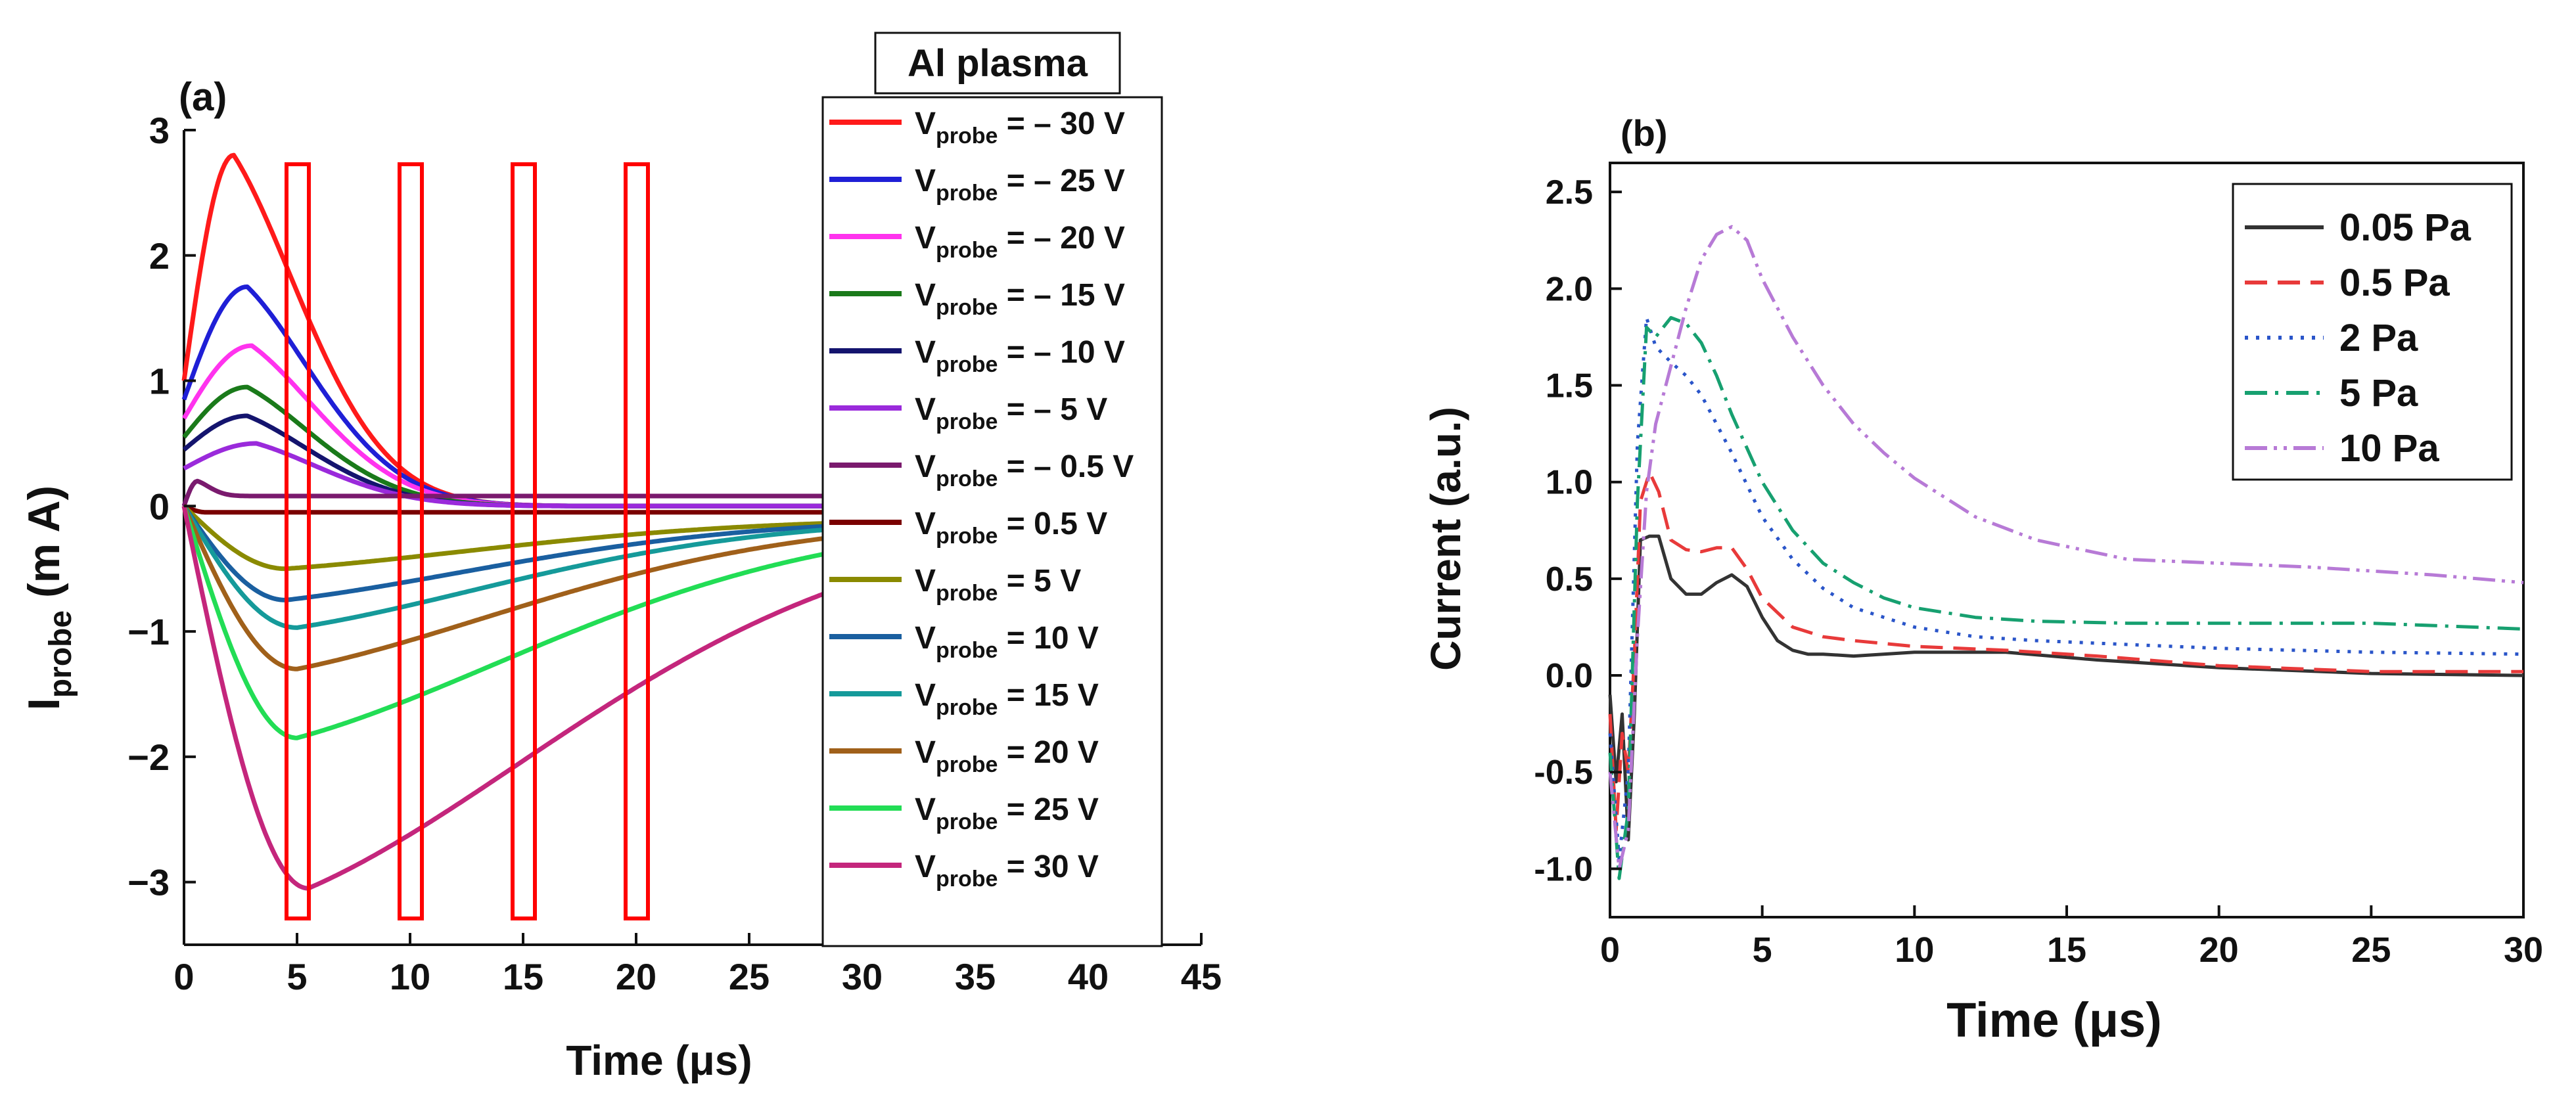 The image size is (2576, 1109). I want to click on legend-label-value: = 15 V, so click(1048, 695).